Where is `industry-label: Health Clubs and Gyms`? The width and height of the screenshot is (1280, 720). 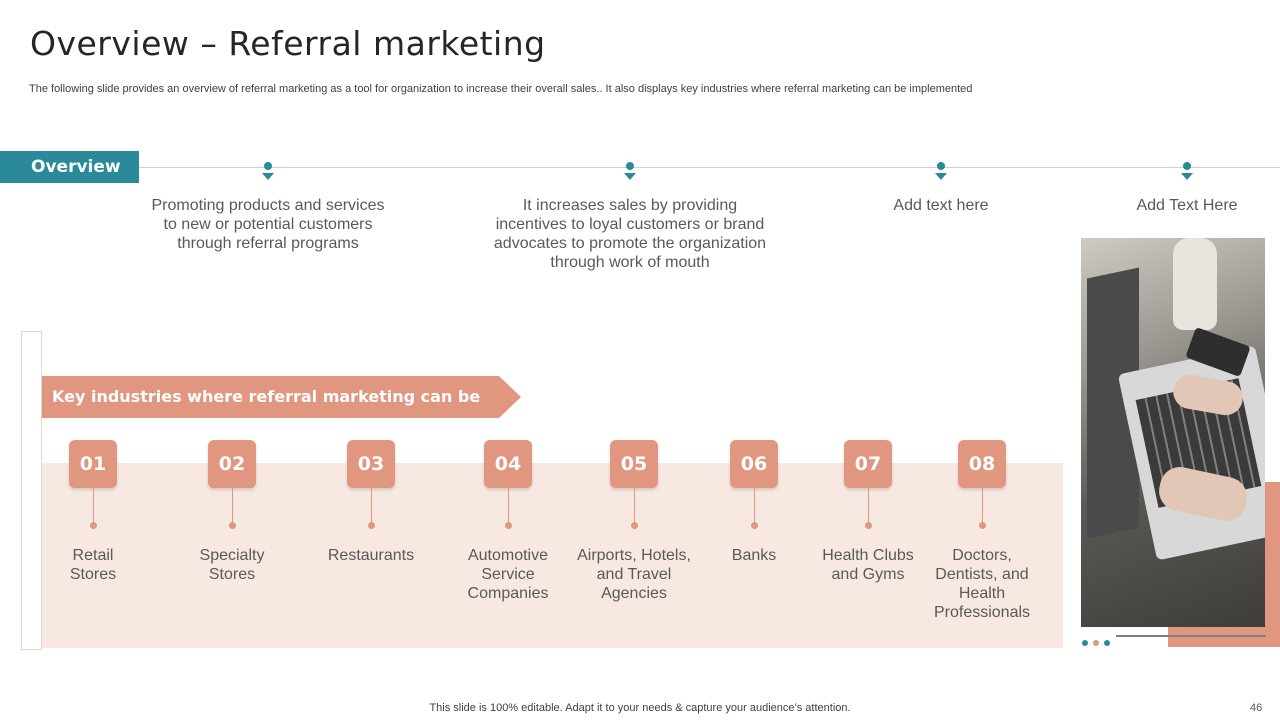 industry-label: Health Clubs and Gyms is located at coordinates (868, 565).